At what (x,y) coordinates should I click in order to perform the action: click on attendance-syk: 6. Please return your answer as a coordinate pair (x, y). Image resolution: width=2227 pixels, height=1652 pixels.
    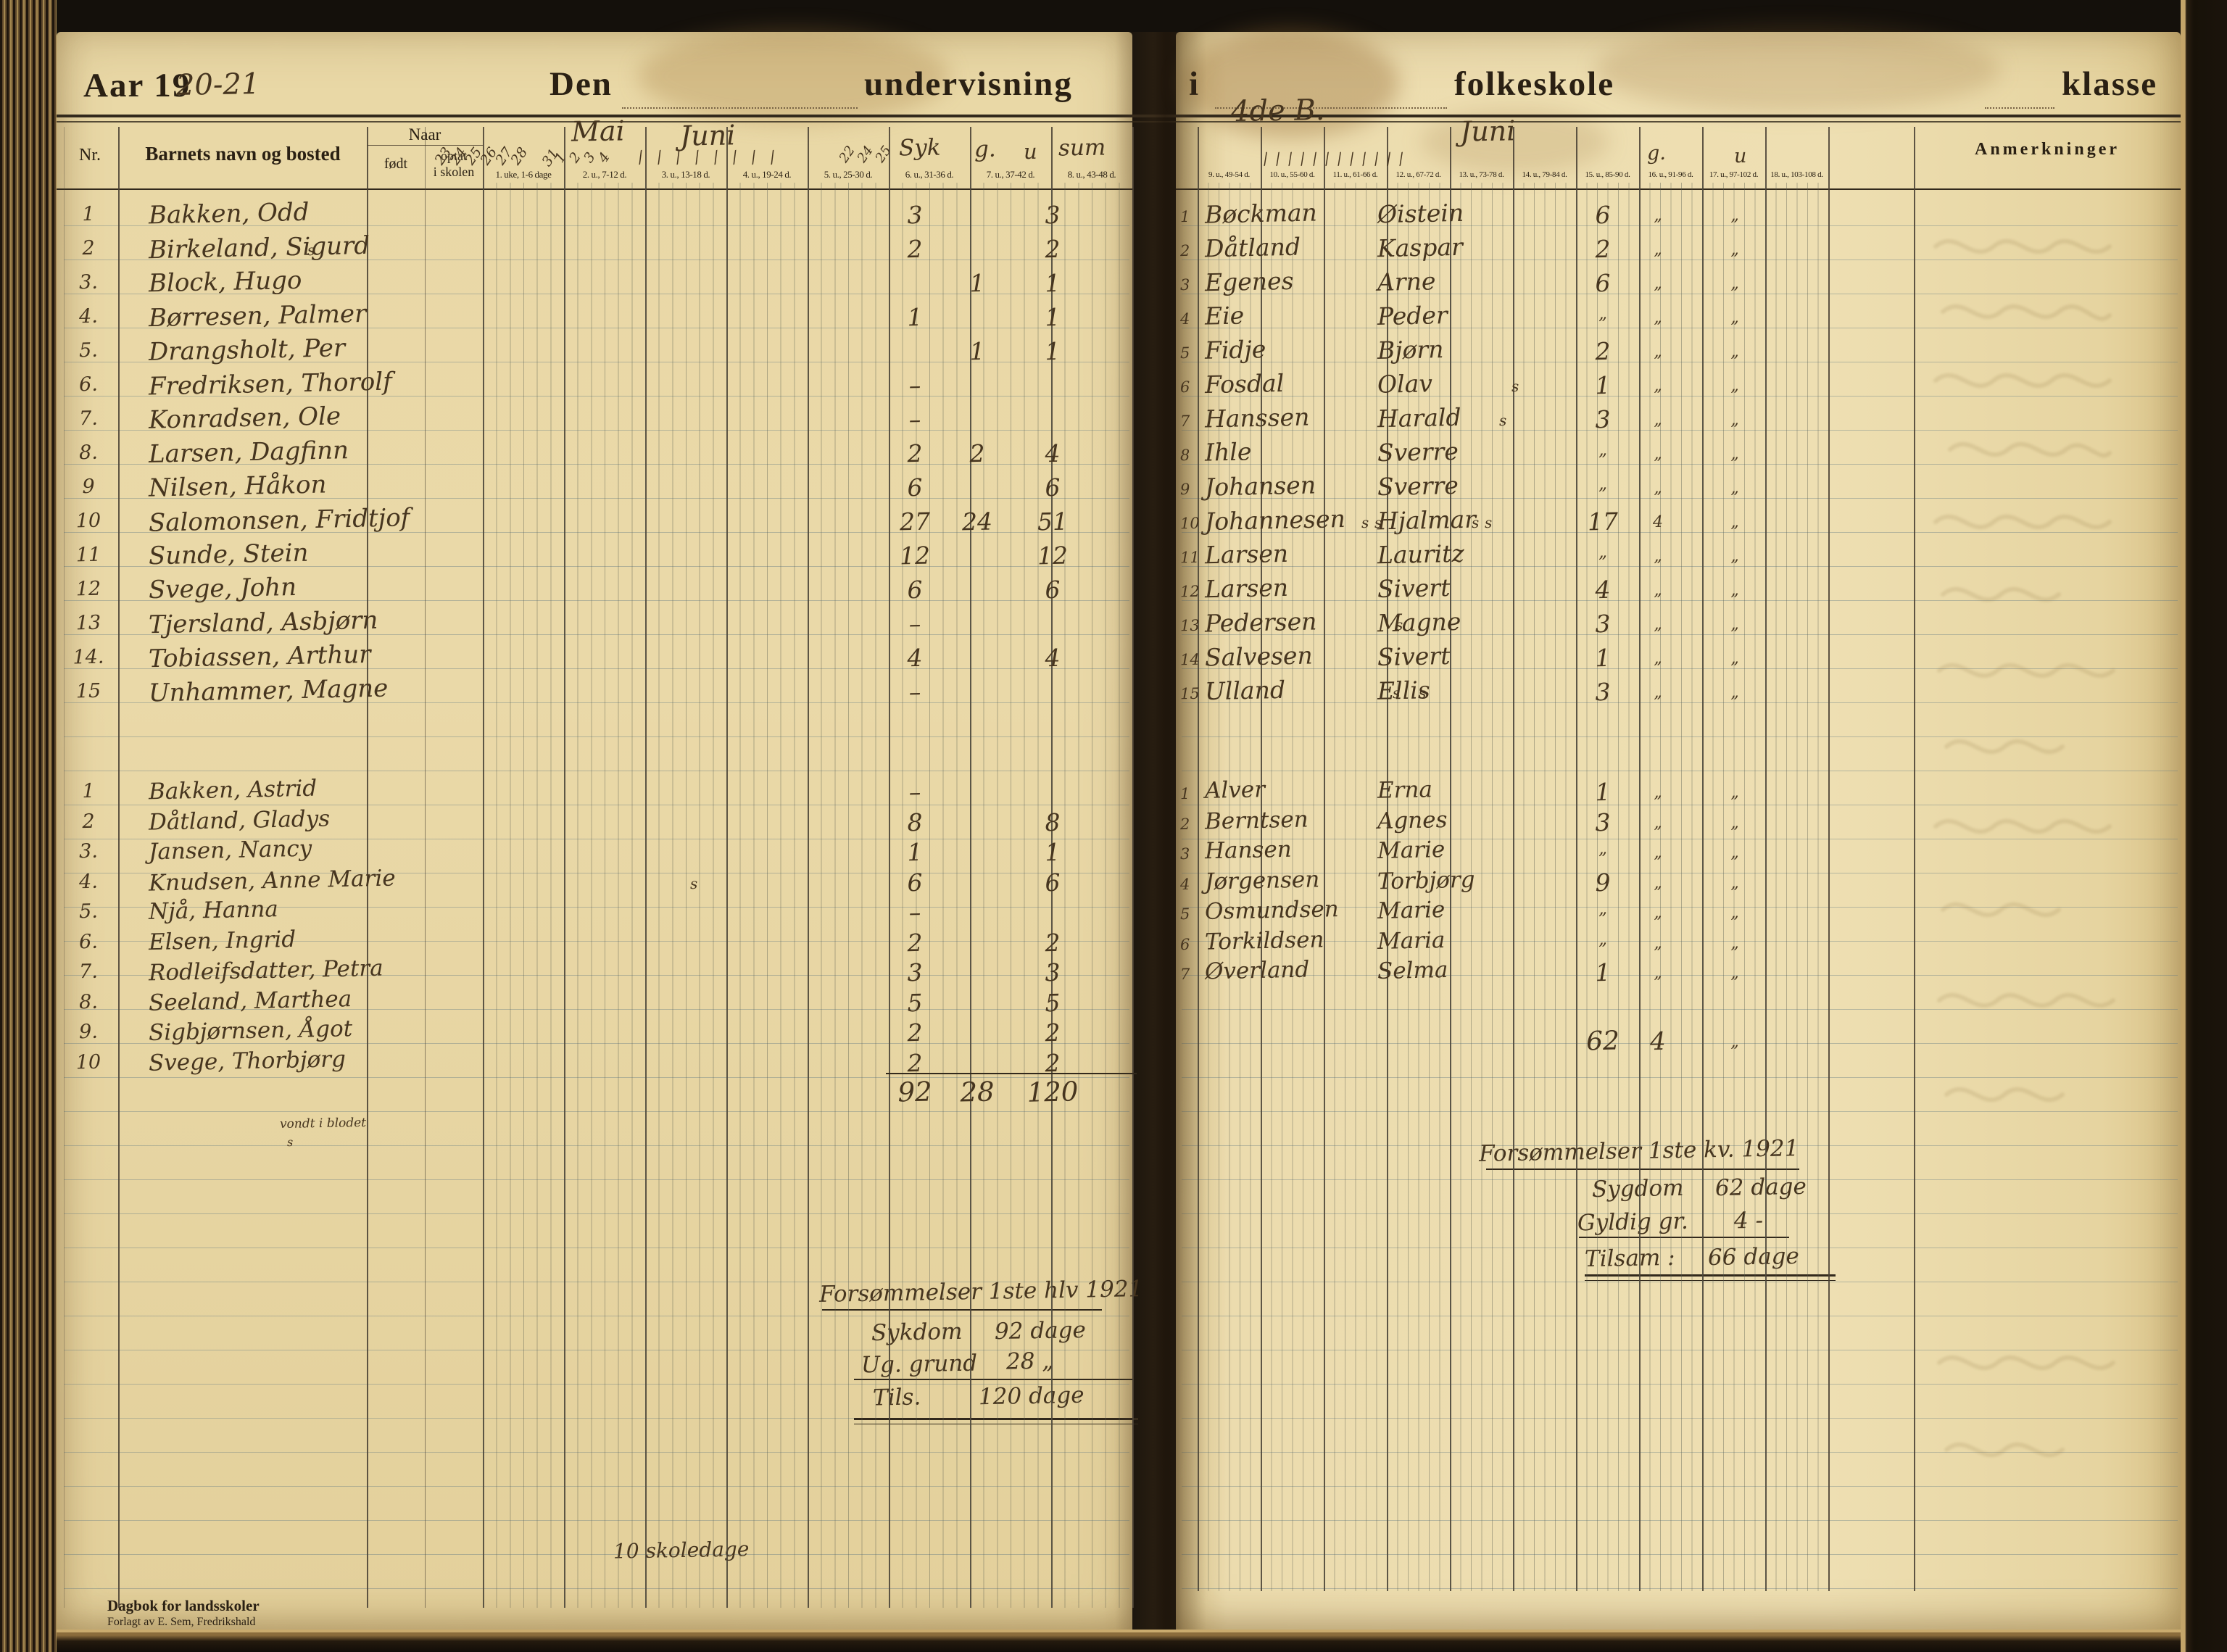
    Looking at the image, I should click on (915, 882).